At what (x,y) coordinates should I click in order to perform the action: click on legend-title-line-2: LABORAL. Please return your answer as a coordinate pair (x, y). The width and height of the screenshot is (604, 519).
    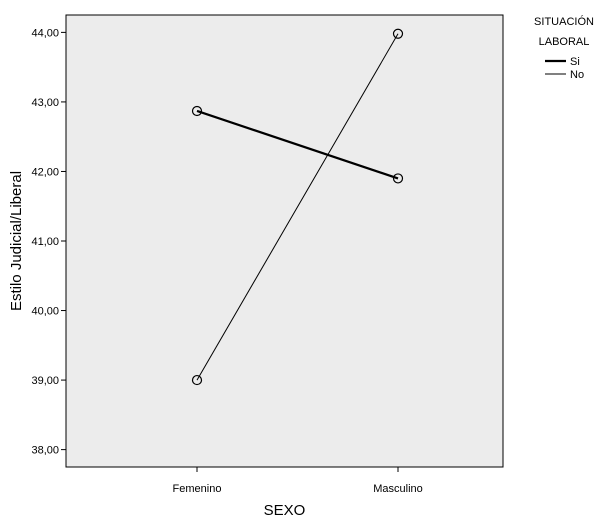
    Looking at the image, I should click on (564, 42).